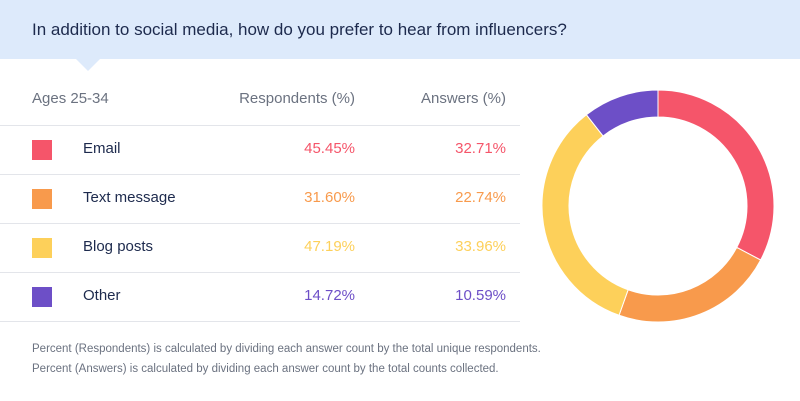 The width and height of the screenshot is (800, 401). What do you see at coordinates (297, 98) in the screenshot?
I see `respondents-column-header: Respondents (%)` at bounding box center [297, 98].